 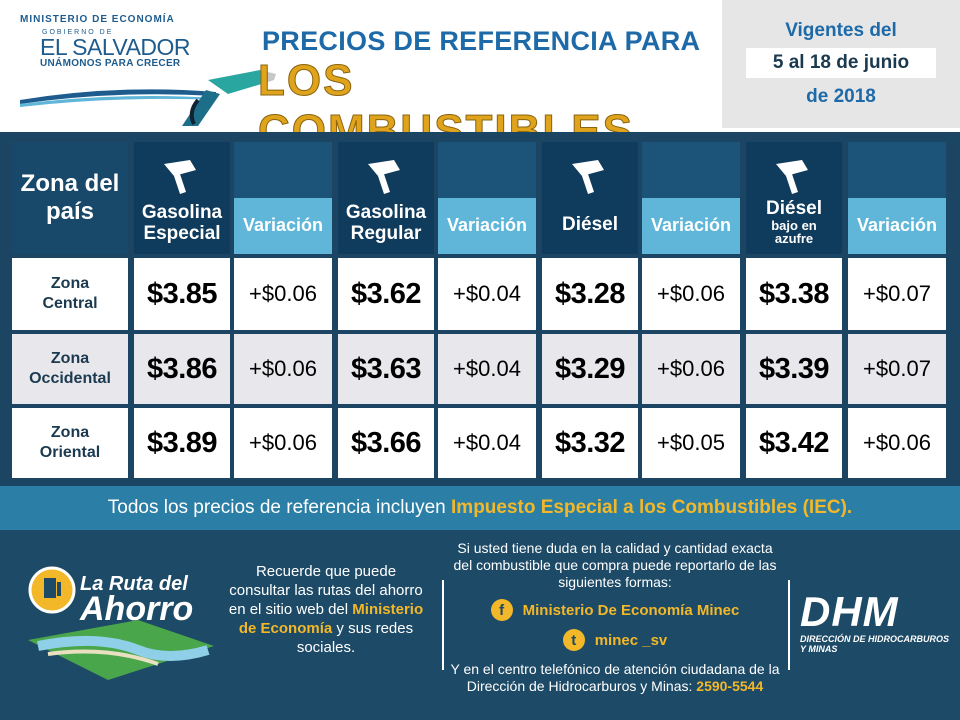 I want to click on zone-header-label: Zona del país, so click(x=70, y=197).